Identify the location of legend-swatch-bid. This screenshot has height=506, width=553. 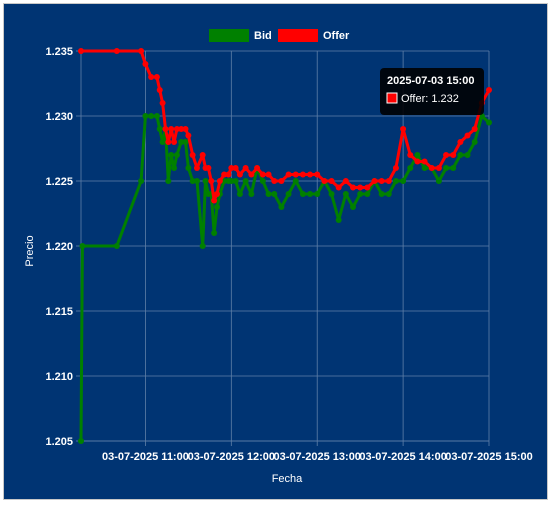
(229, 35).